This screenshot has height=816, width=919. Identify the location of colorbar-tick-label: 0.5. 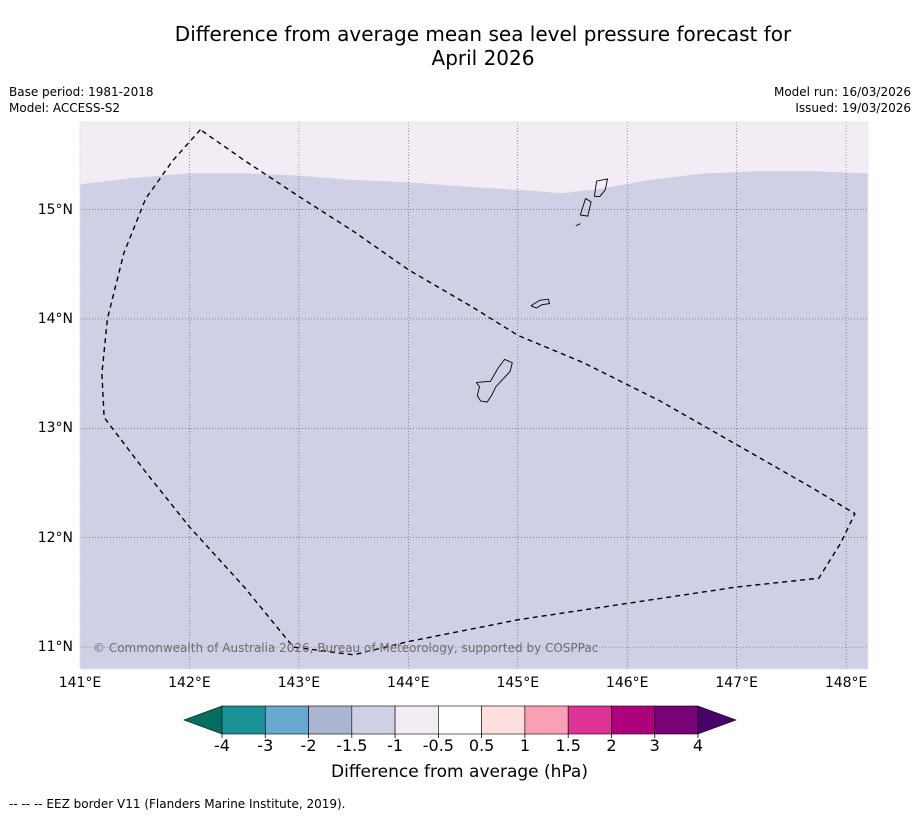
(481, 745).